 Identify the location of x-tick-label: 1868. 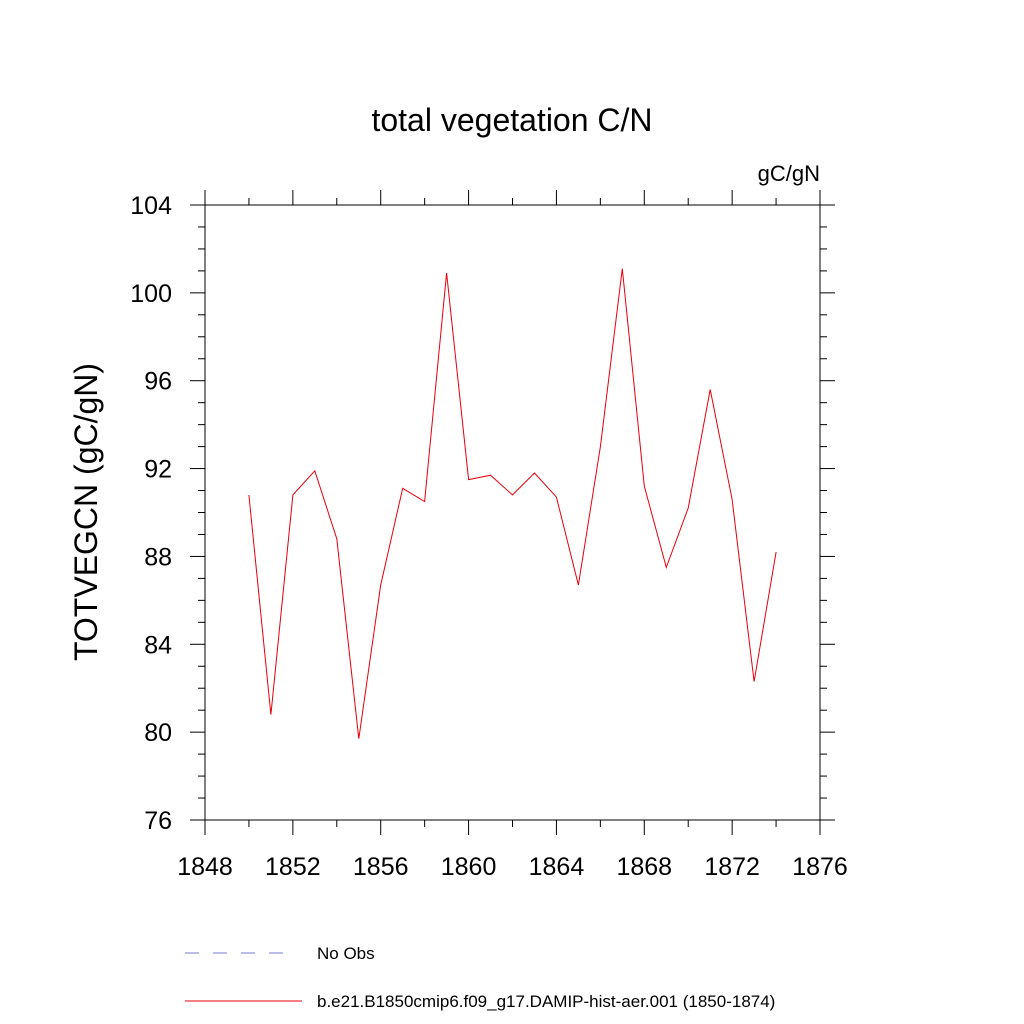
(644, 867).